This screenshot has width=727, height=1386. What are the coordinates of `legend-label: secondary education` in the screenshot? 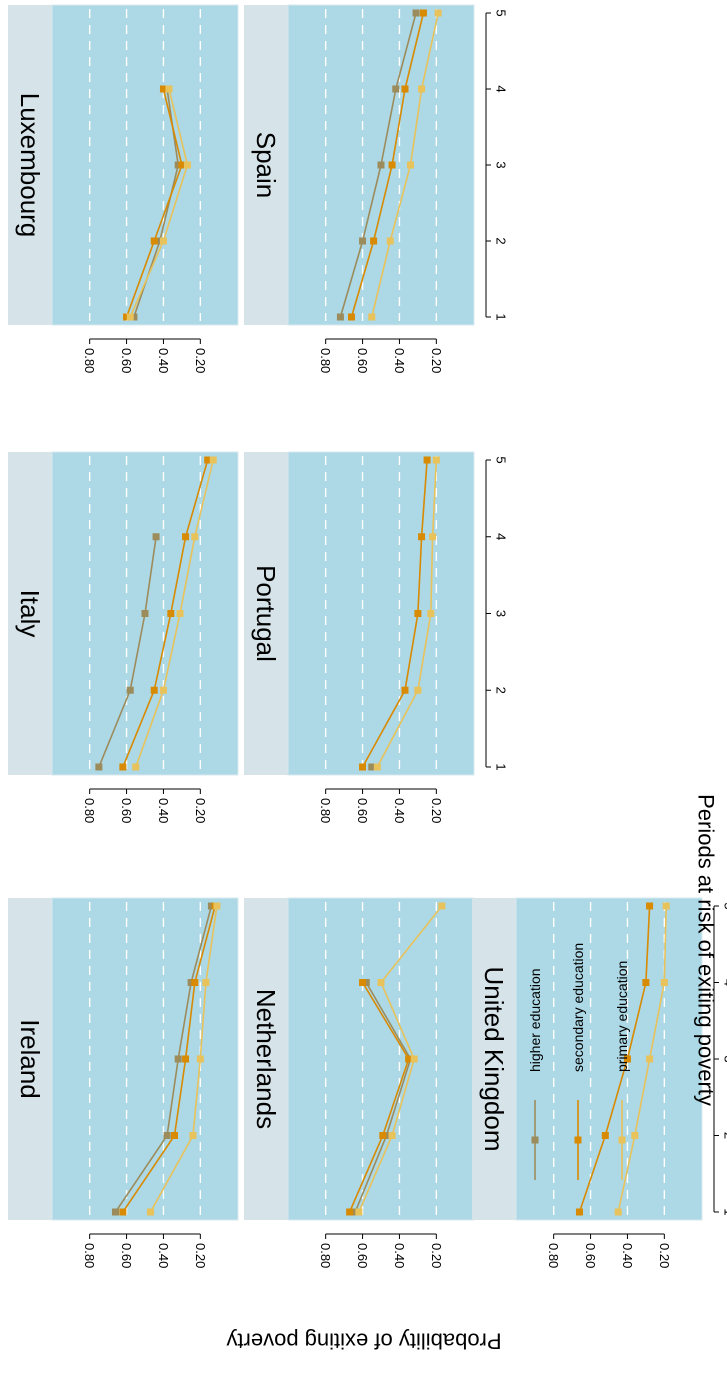 It's located at (578, 1007).